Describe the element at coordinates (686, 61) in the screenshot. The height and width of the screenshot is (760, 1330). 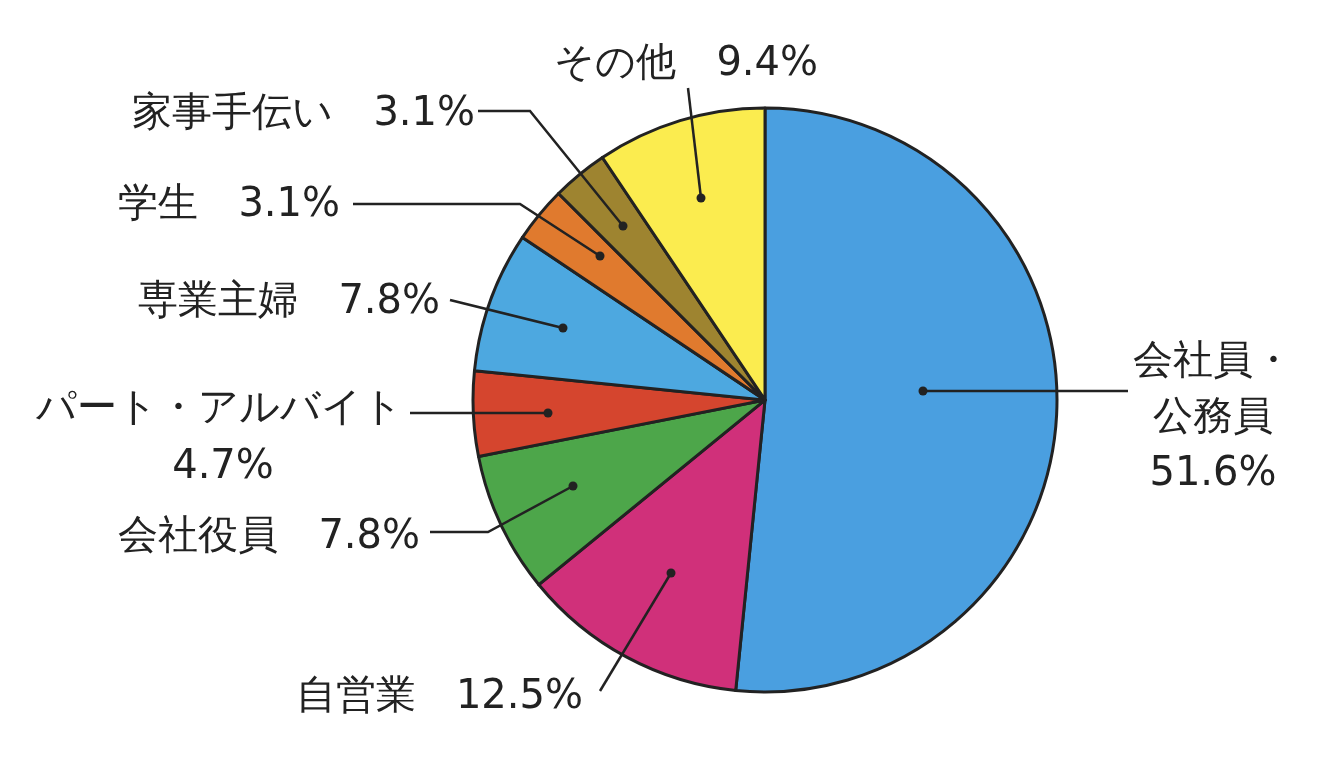
I see `slice-label: その他 9.4%` at that location.